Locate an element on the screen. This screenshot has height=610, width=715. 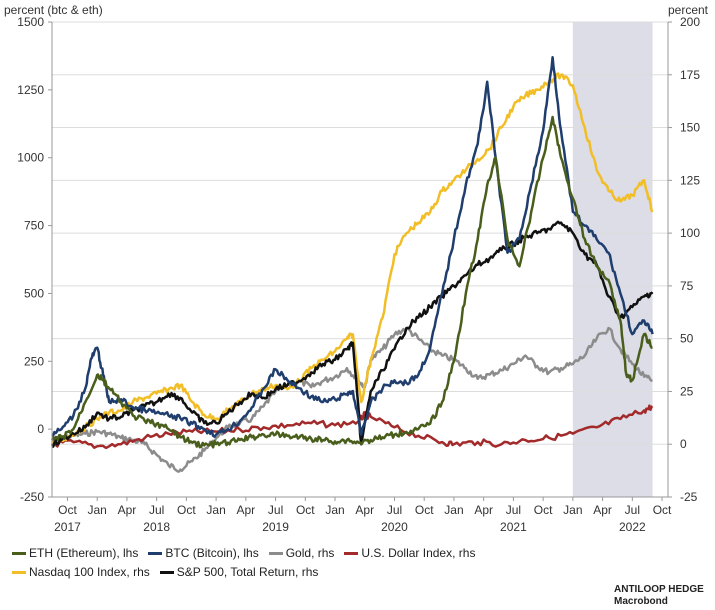
legend-item-usd: U.S. Dollar Index, rhs is located at coordinates (409, 553).